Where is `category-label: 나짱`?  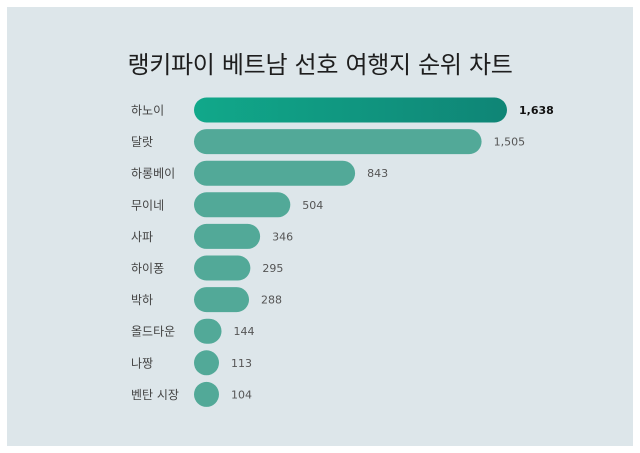 category-label: 나짱 is located at coordinates (142, 363).